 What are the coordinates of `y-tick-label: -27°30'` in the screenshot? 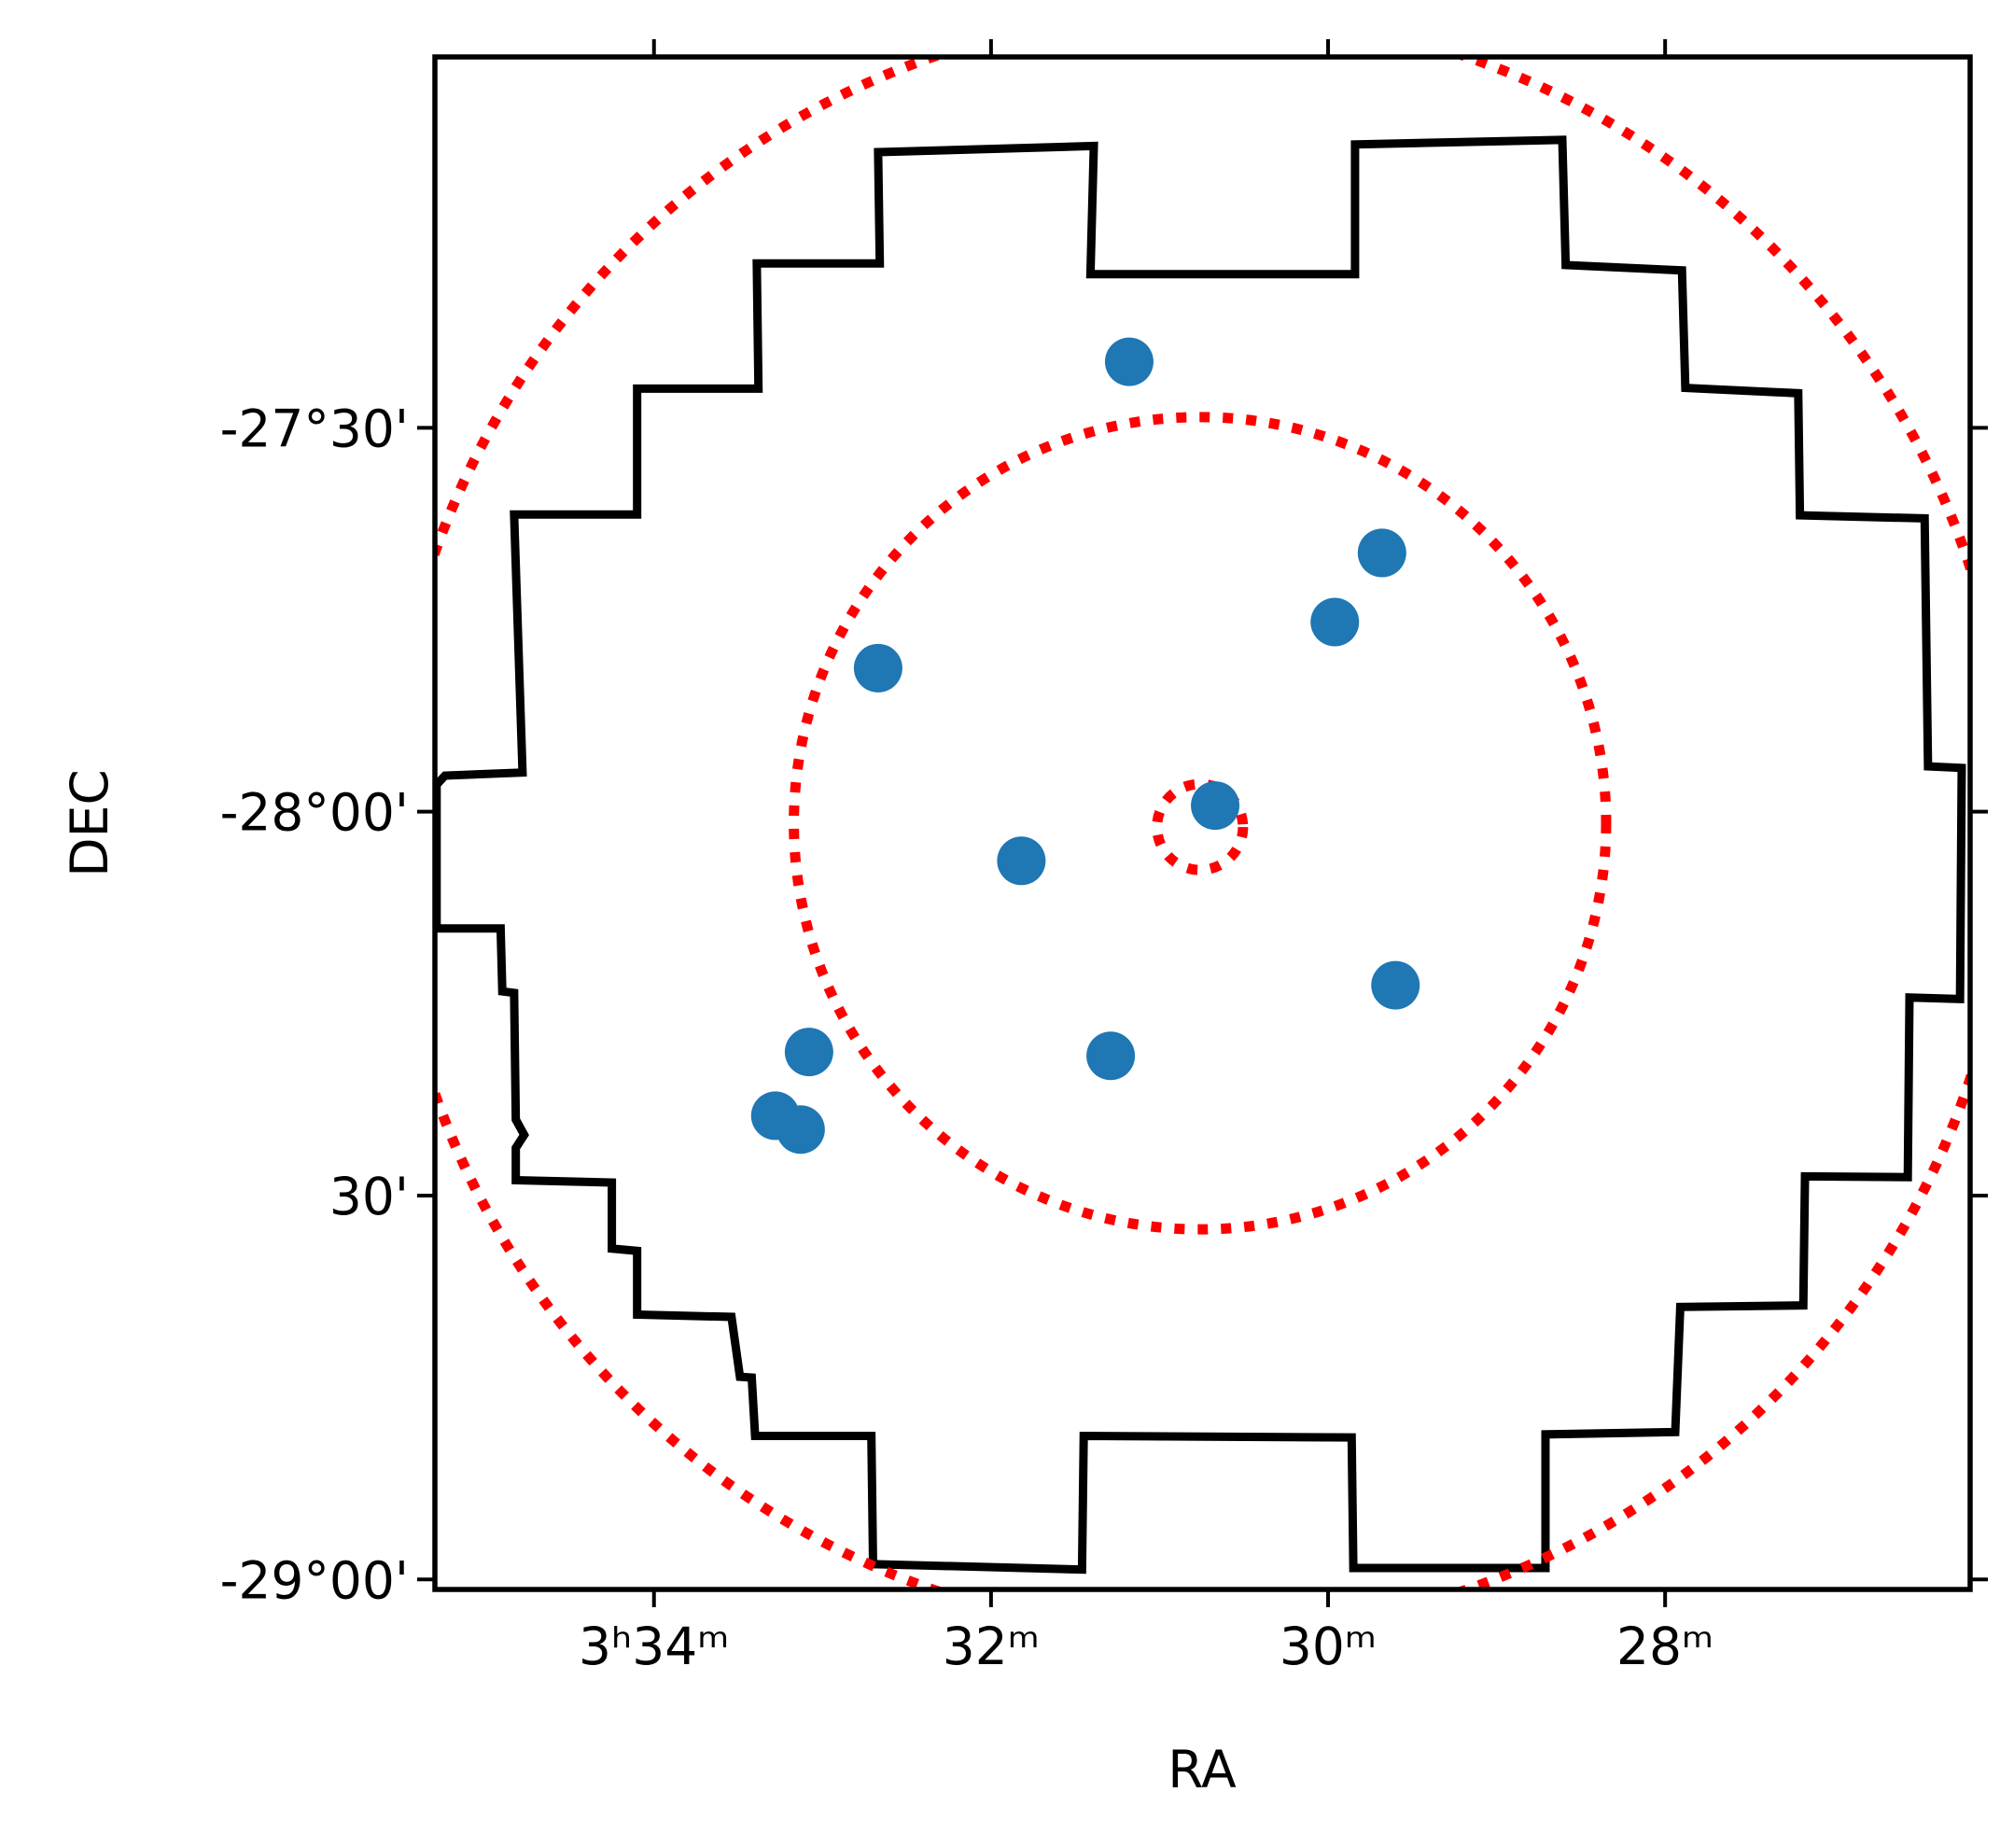 It's located at (314, 428).